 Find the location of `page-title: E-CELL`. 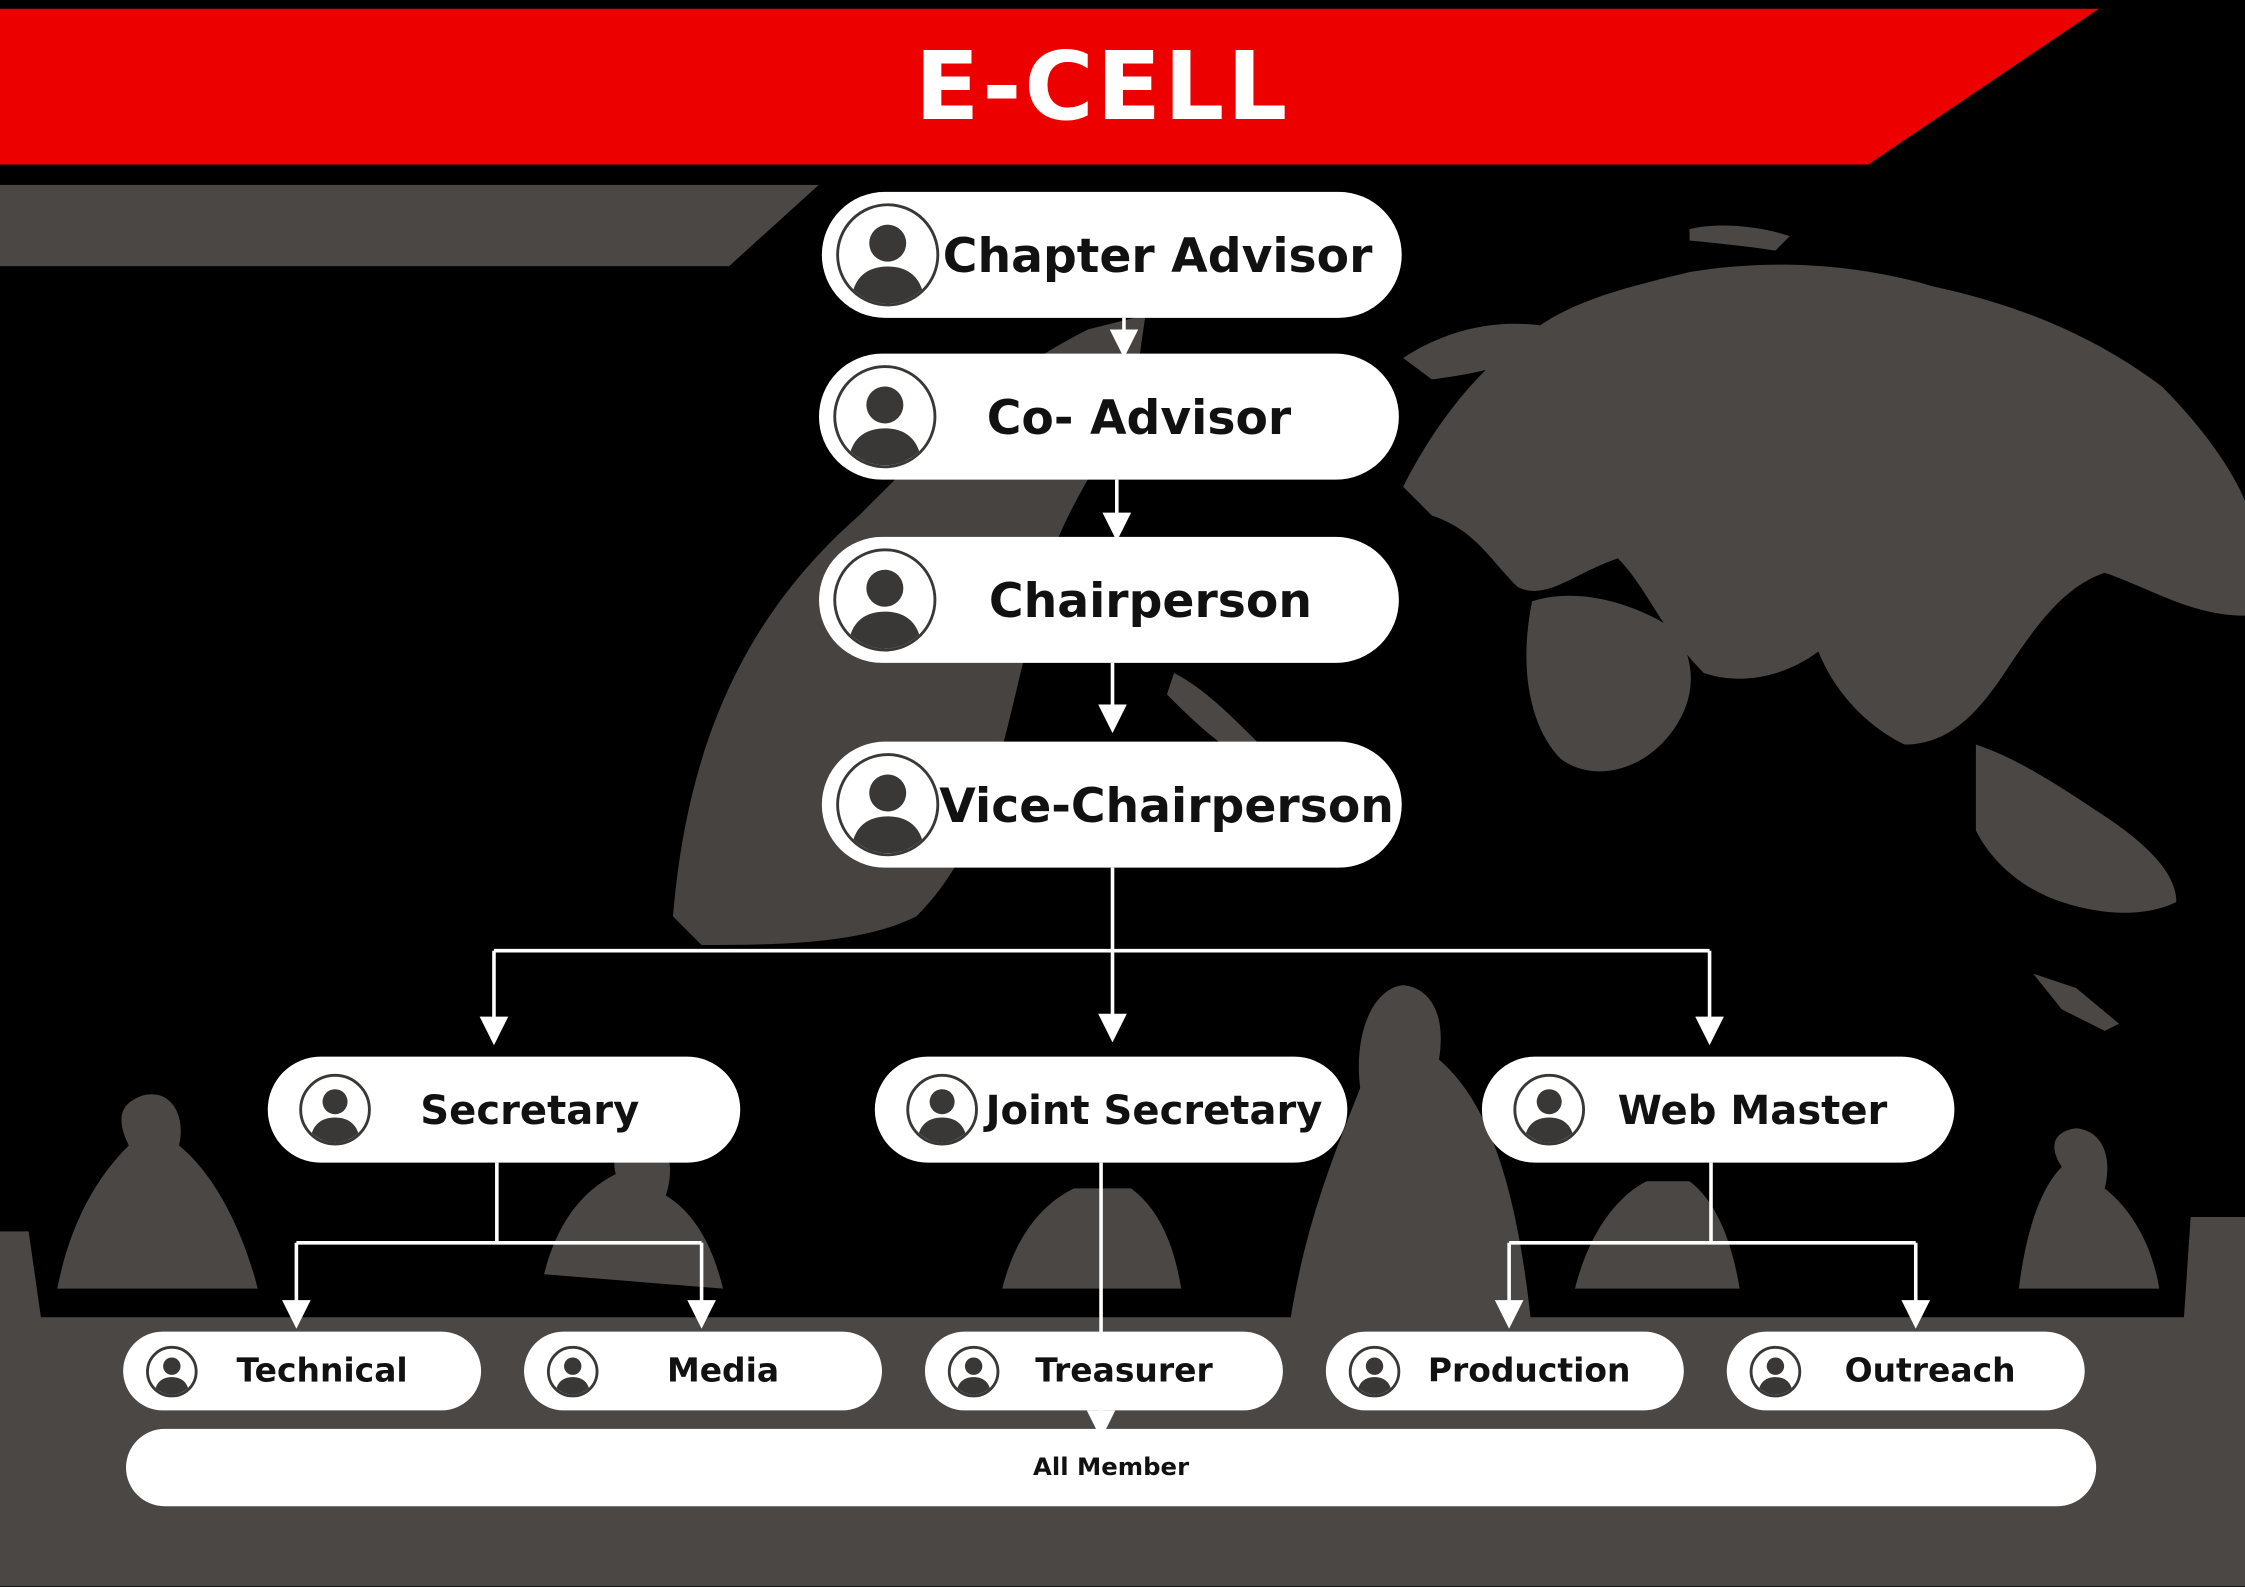

page-title: E-CELL is located at coordinates (1102, 86).